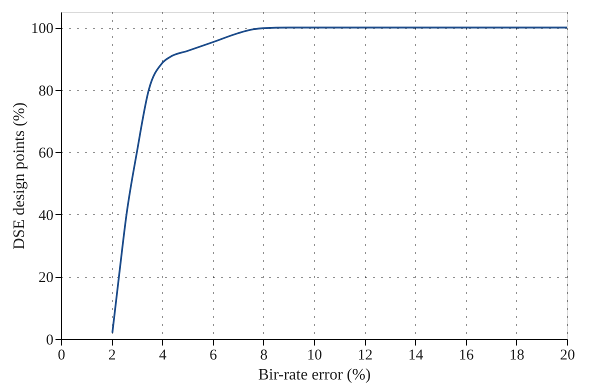 The image size is (600, 390). I want to click on x-tick-label: 18, so click(516, 356).